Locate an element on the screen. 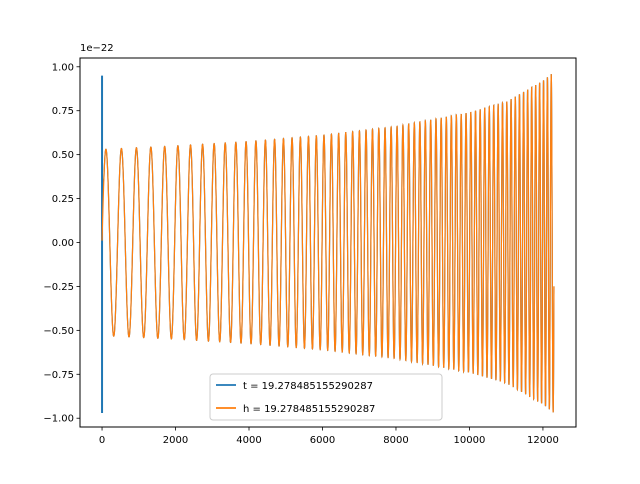  x-tick-label: 4000 is located at coordinates (248, 440).